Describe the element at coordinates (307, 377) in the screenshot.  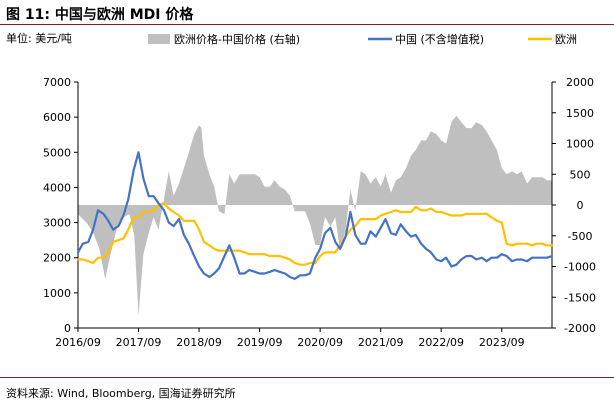
I see `footer-divider` at that location.